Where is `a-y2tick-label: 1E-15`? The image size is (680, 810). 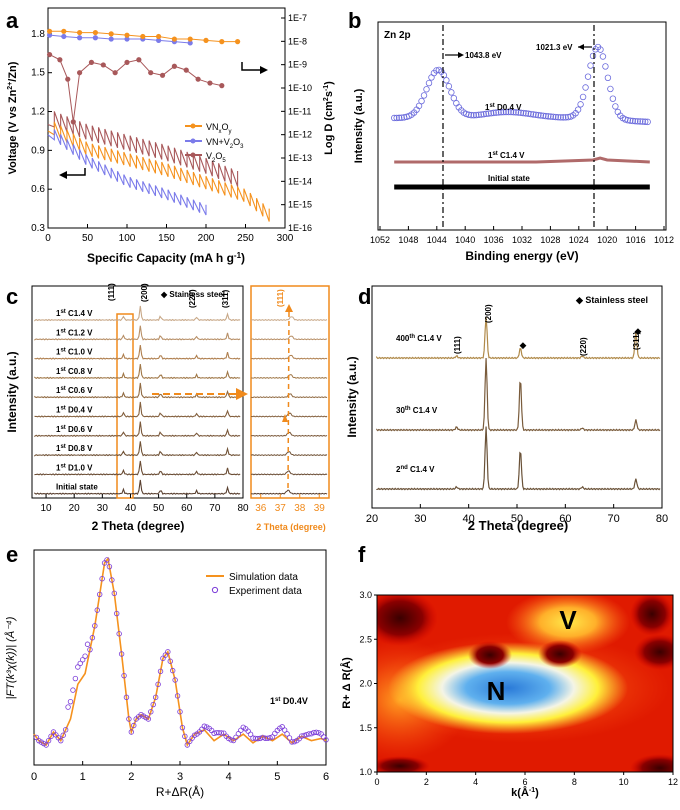
a-y2tick-label: 1E-15 is located at coordinates (300, 205).